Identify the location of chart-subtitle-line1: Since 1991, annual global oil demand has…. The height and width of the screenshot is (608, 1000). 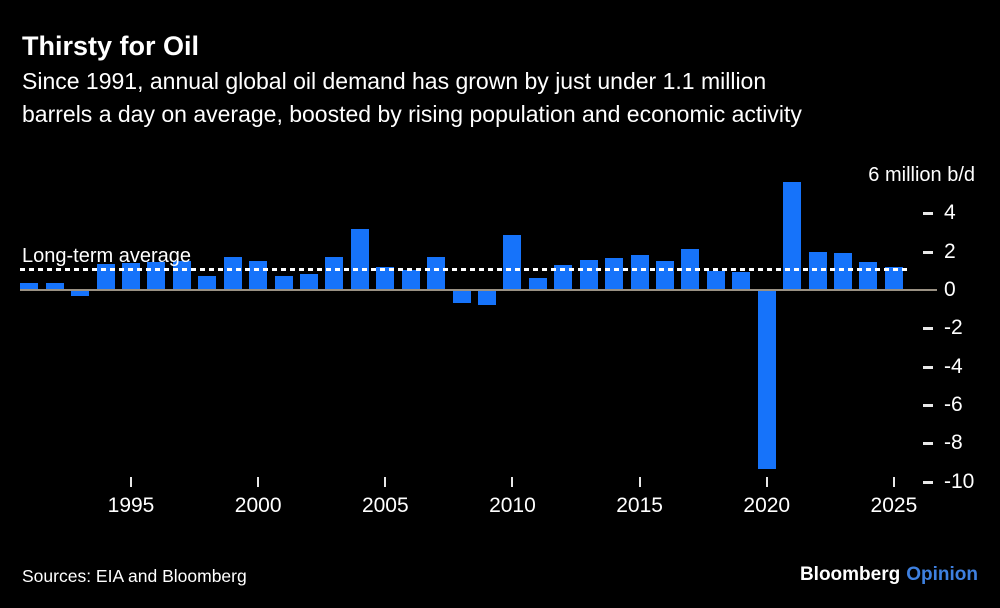
(394, 81).